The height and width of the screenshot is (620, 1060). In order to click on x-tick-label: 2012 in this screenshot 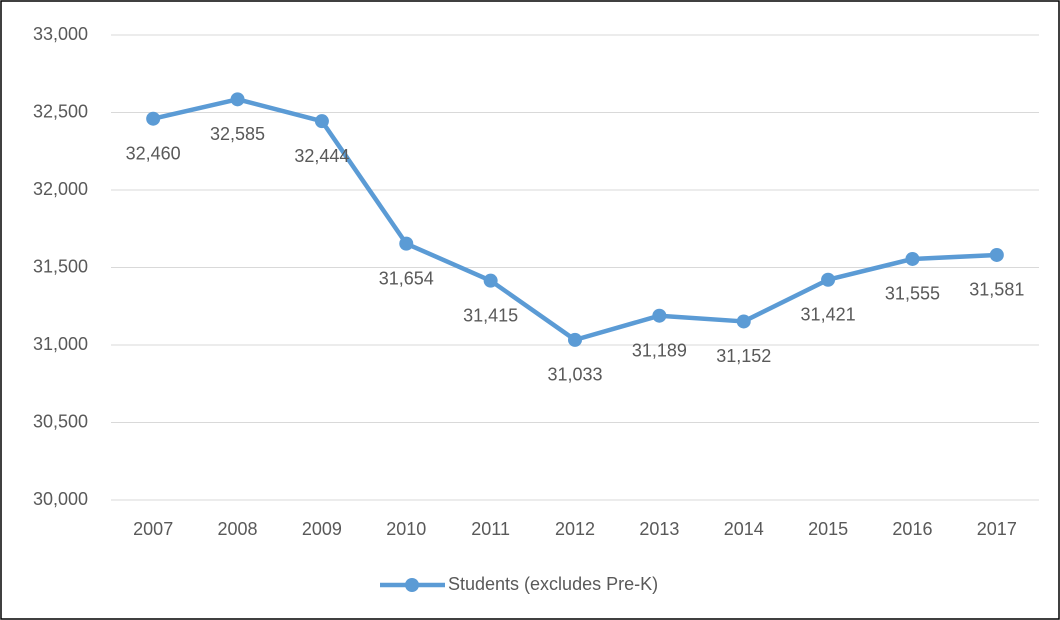, I will do `click(575, 529)`.